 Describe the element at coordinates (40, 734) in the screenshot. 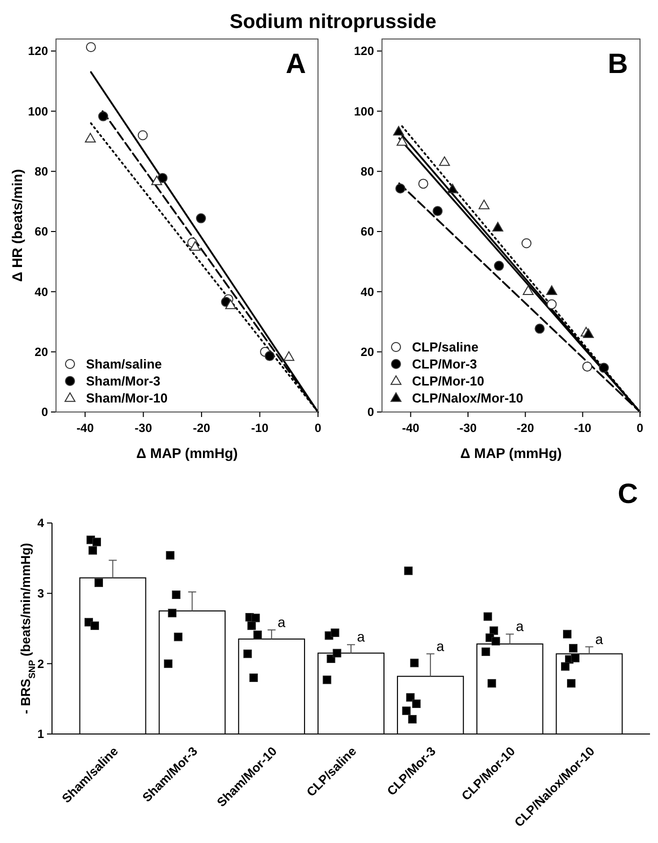

I see `y-tick-label: 1` at that location.